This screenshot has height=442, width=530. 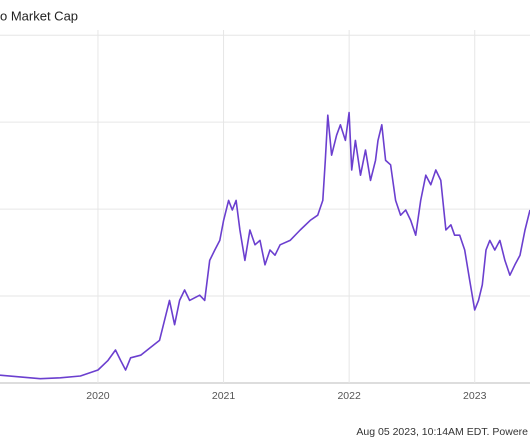 What do you see at coordinates (98, 396) in the screenshot?
I see `x-tick-label: 2020` at bounding box center [98, 396].